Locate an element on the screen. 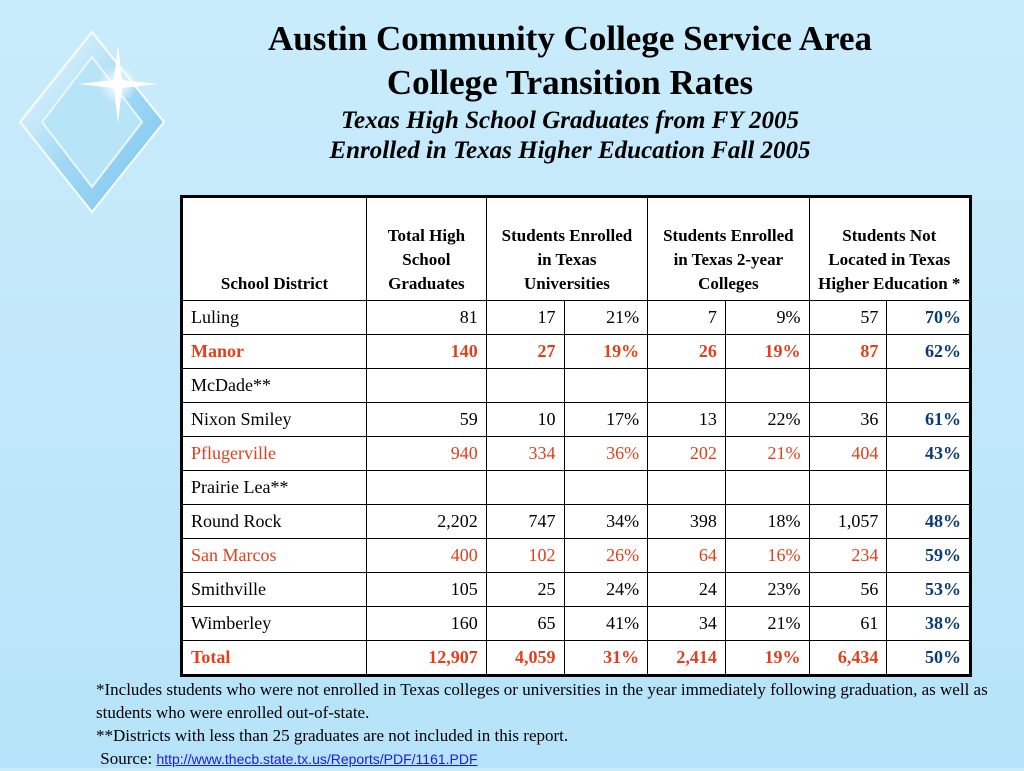  header-school-district: School District is located at coordinates (274, 248).